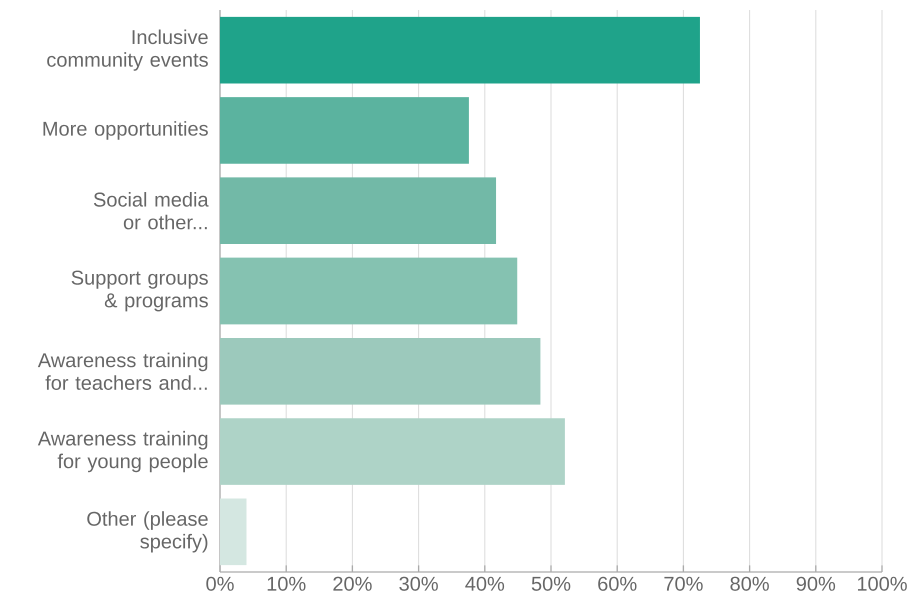  What do you see at coordinates (816, 583) in the screenshot?
I see `x-tick-label: 90%` at bounding box center [816, 583].